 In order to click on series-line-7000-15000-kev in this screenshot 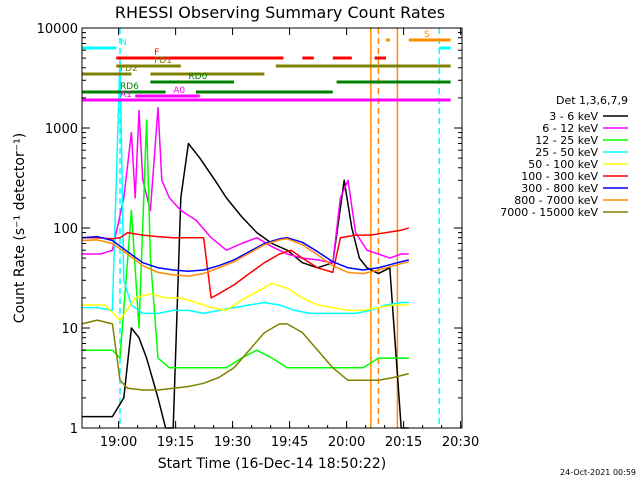, I will do `click(245, 355)`.